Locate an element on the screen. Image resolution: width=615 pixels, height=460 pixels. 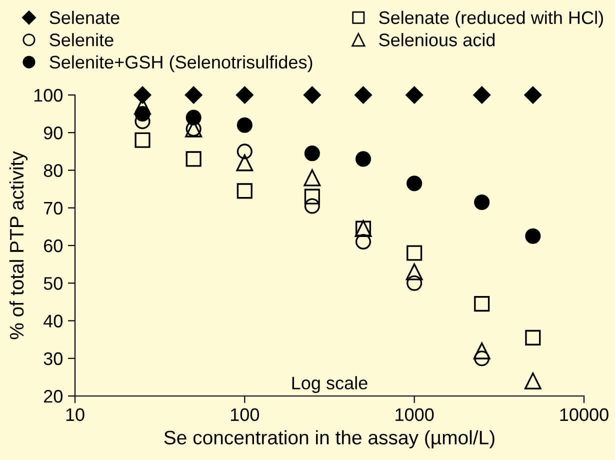
y-axis-title: % of total PTP activity is located at coordinates (18, 245).